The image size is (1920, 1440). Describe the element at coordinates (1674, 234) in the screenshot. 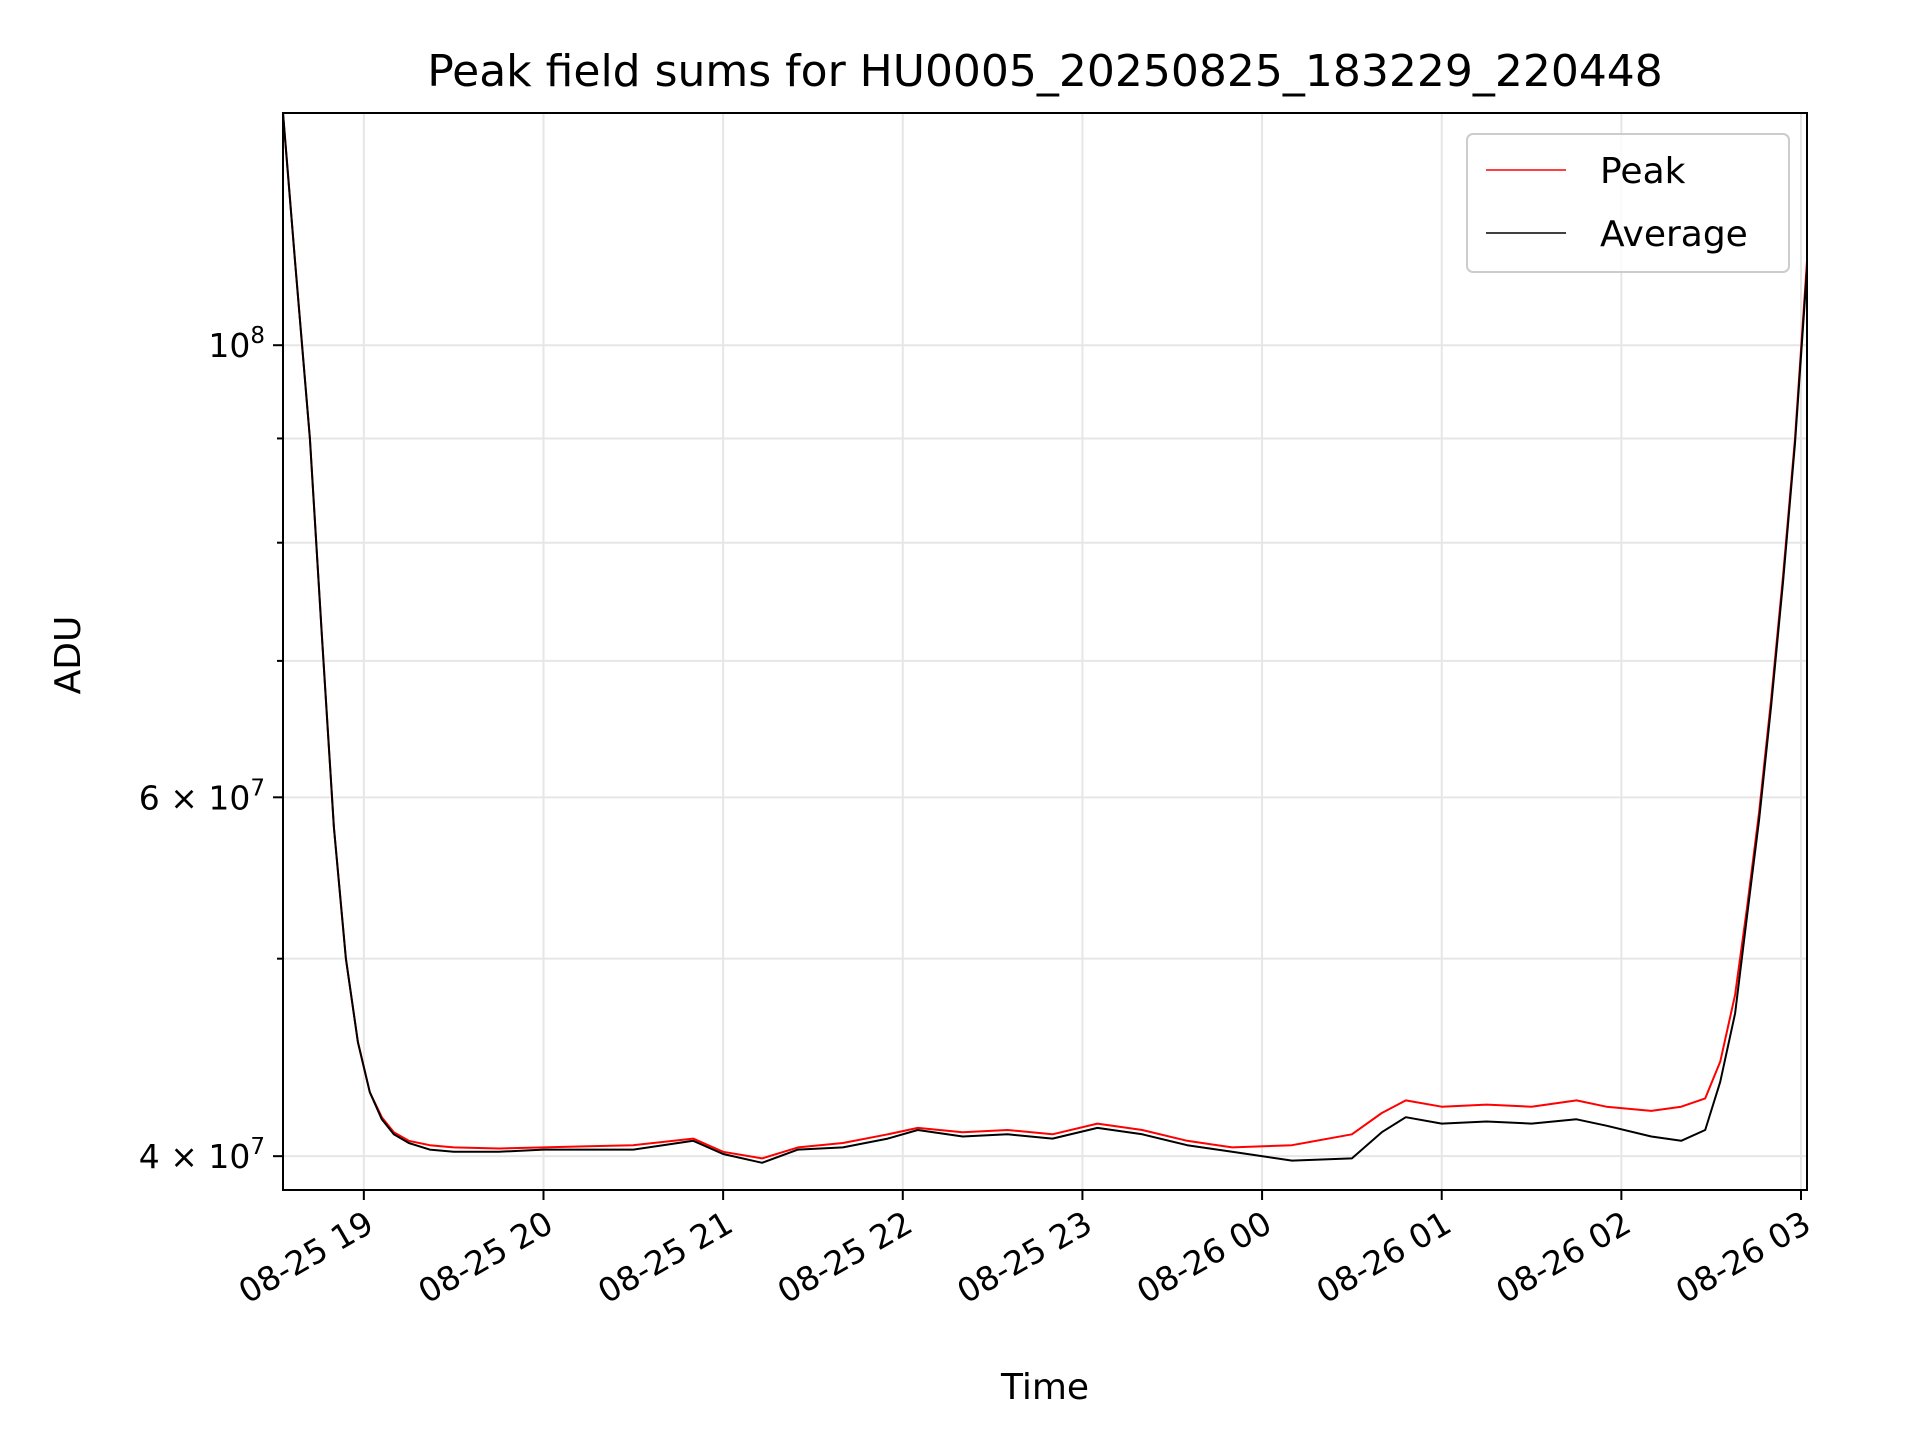

I see `legend-label-average: Average` at that location.